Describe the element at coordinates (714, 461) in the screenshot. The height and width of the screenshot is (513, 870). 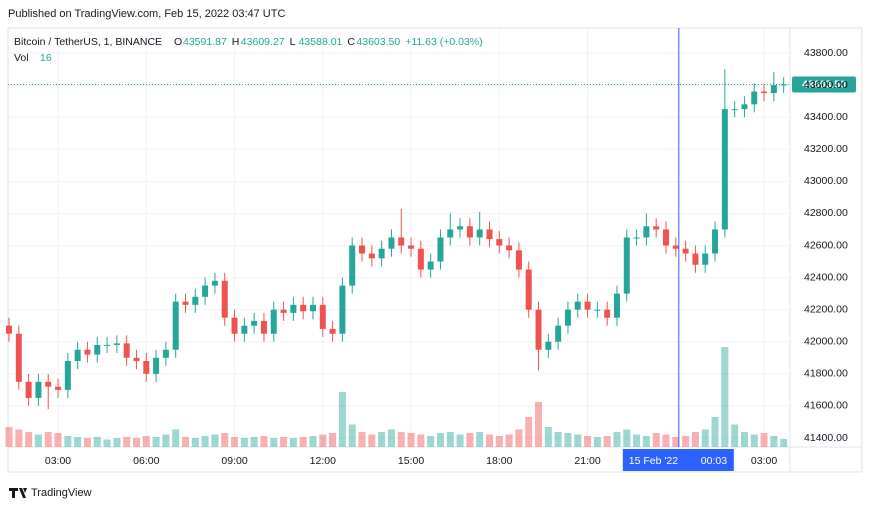
I see `crosshair-time: 00:03` at that location.